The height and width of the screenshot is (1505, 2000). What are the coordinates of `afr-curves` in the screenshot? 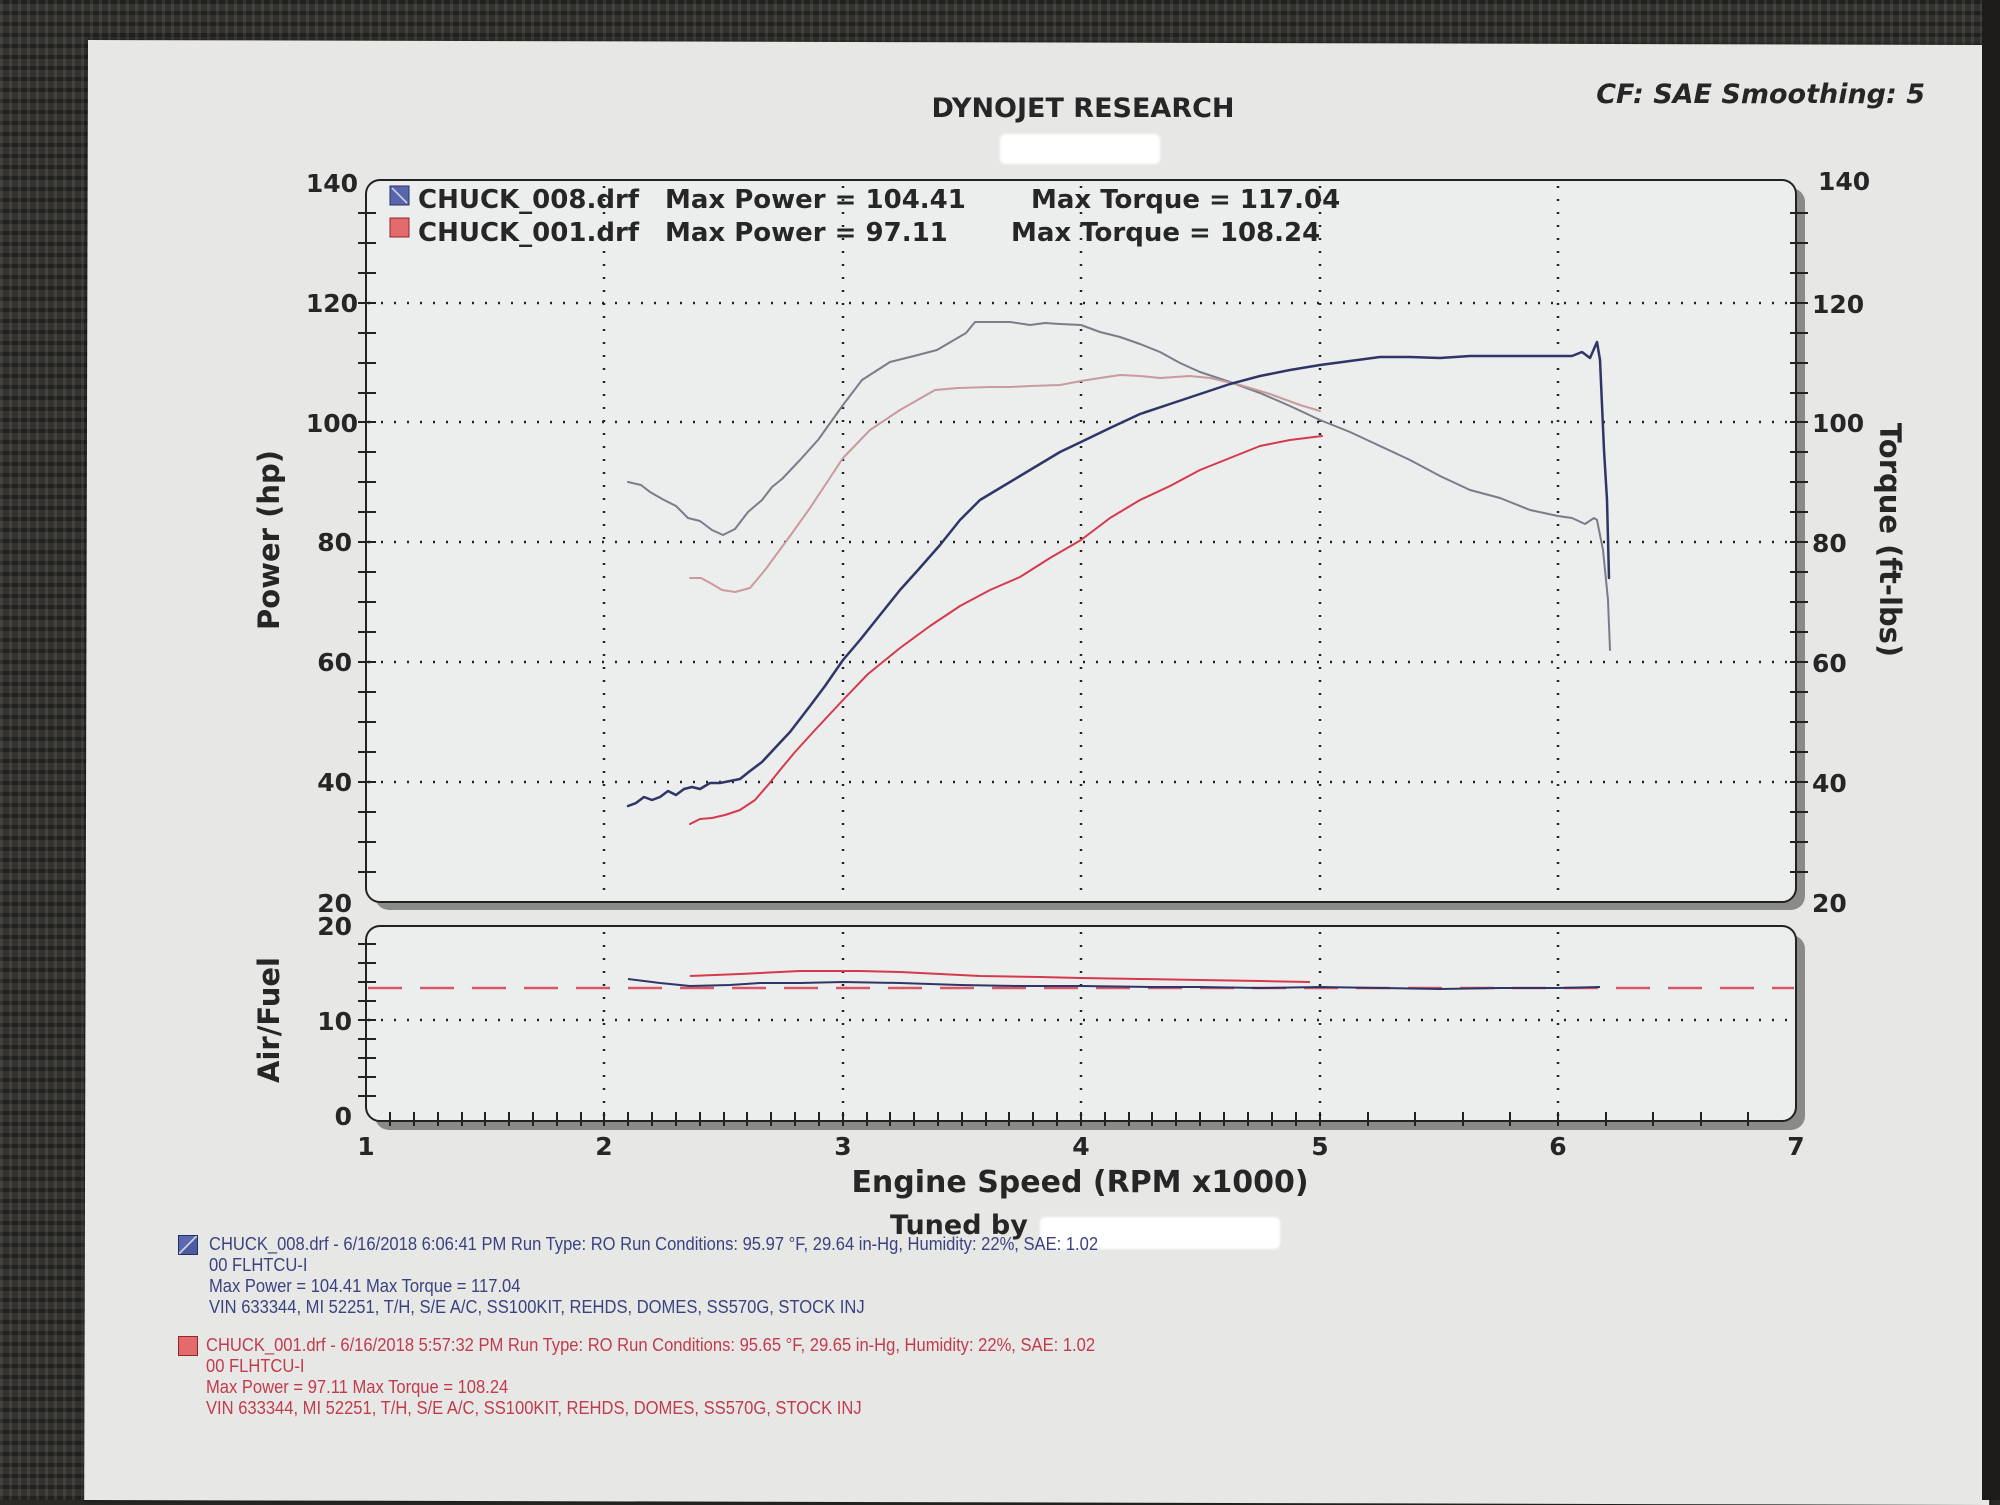 It's located at (1081, 980).